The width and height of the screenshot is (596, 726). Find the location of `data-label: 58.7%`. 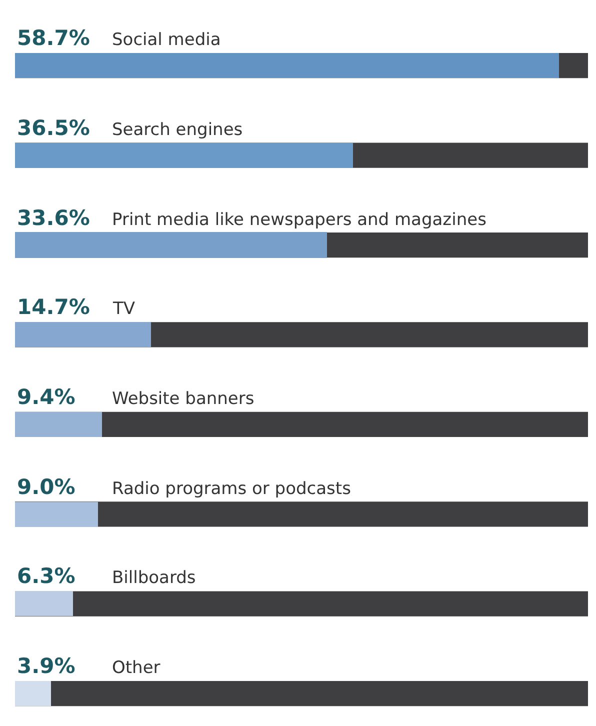

data-label: 58.7% is located at coordinates (53, 38).